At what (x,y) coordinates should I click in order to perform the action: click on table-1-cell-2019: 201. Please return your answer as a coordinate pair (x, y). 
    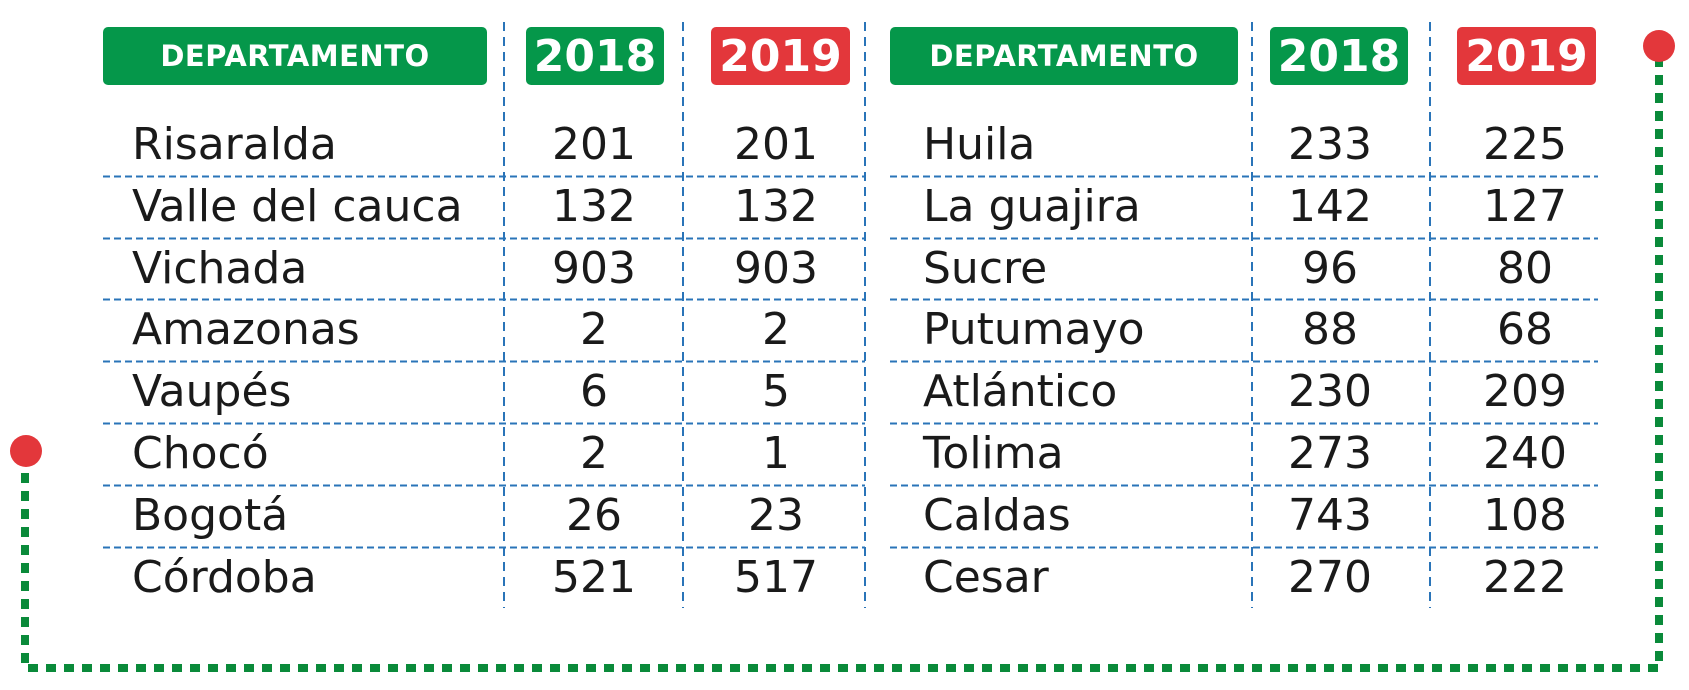
    Looking at the image, I should click on (776, 144).